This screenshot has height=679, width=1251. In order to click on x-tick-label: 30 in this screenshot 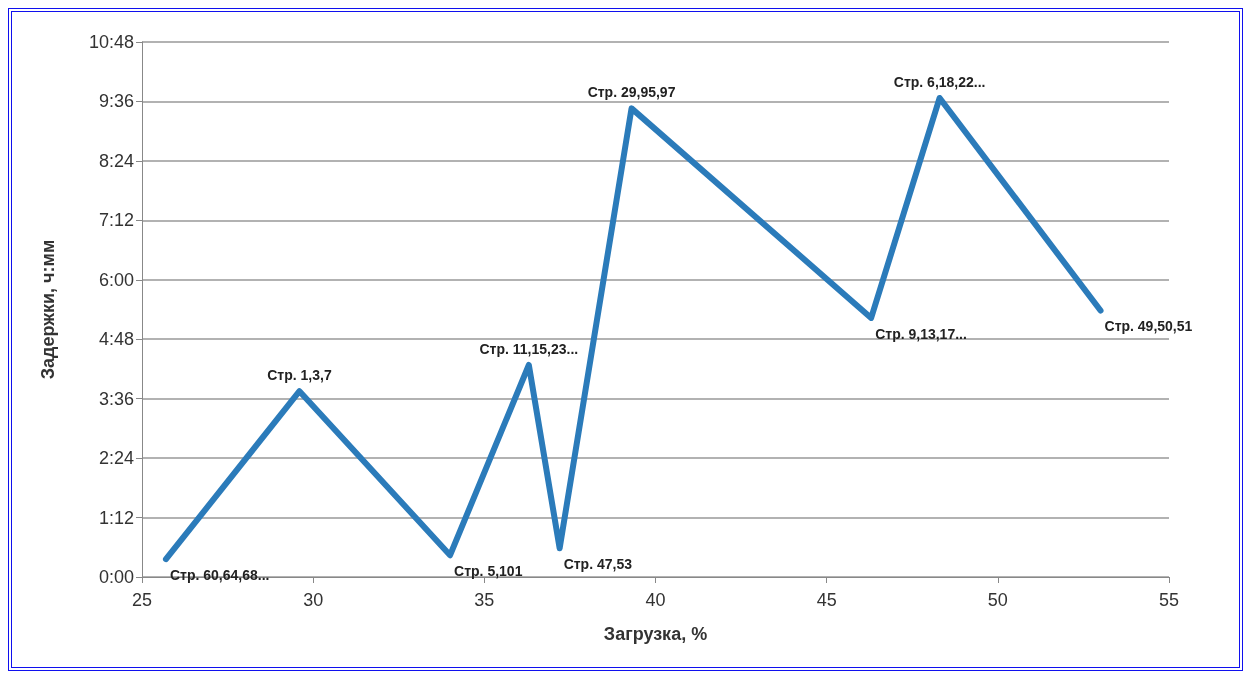, I will do `click(313, 600)`.